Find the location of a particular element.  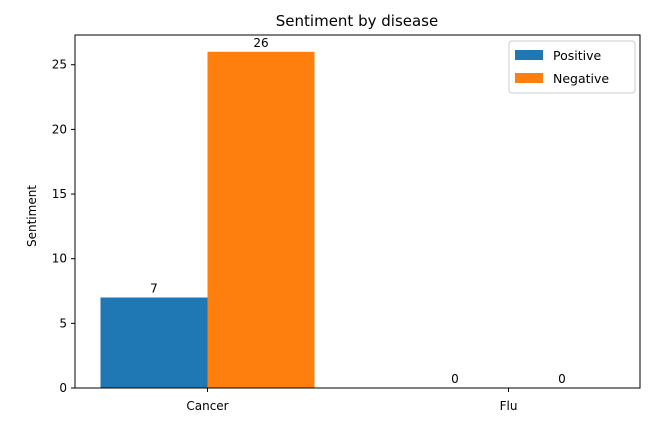

bar-positive-cancer is located at coordinates (154, 342).